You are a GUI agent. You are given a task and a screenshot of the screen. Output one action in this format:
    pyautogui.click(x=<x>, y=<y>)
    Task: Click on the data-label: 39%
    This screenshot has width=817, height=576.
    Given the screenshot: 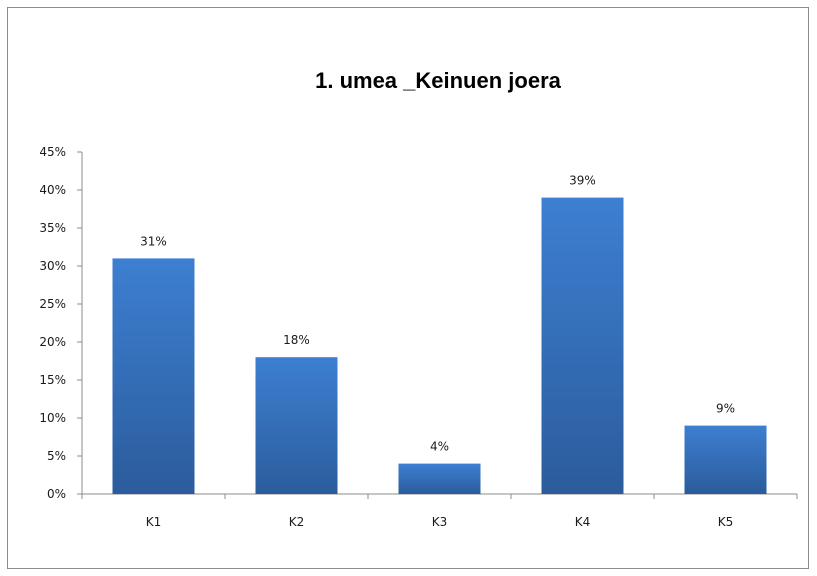 What is the action you would take?
    pyautogui.click(x=582, y=181)
    